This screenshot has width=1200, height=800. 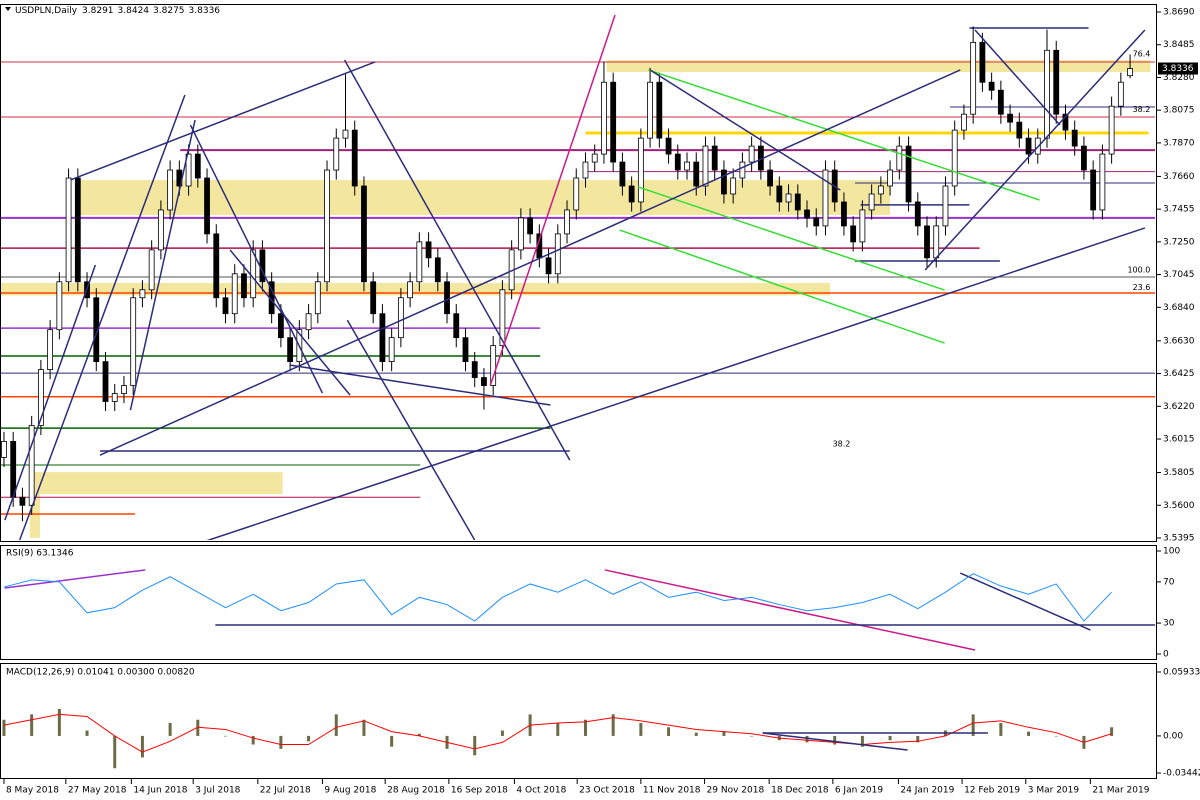 What do you see at coordinates (1179, 341) in the screenshot?
I see `y-tick-label: 3.6630` at bounding box center [1179, 341].